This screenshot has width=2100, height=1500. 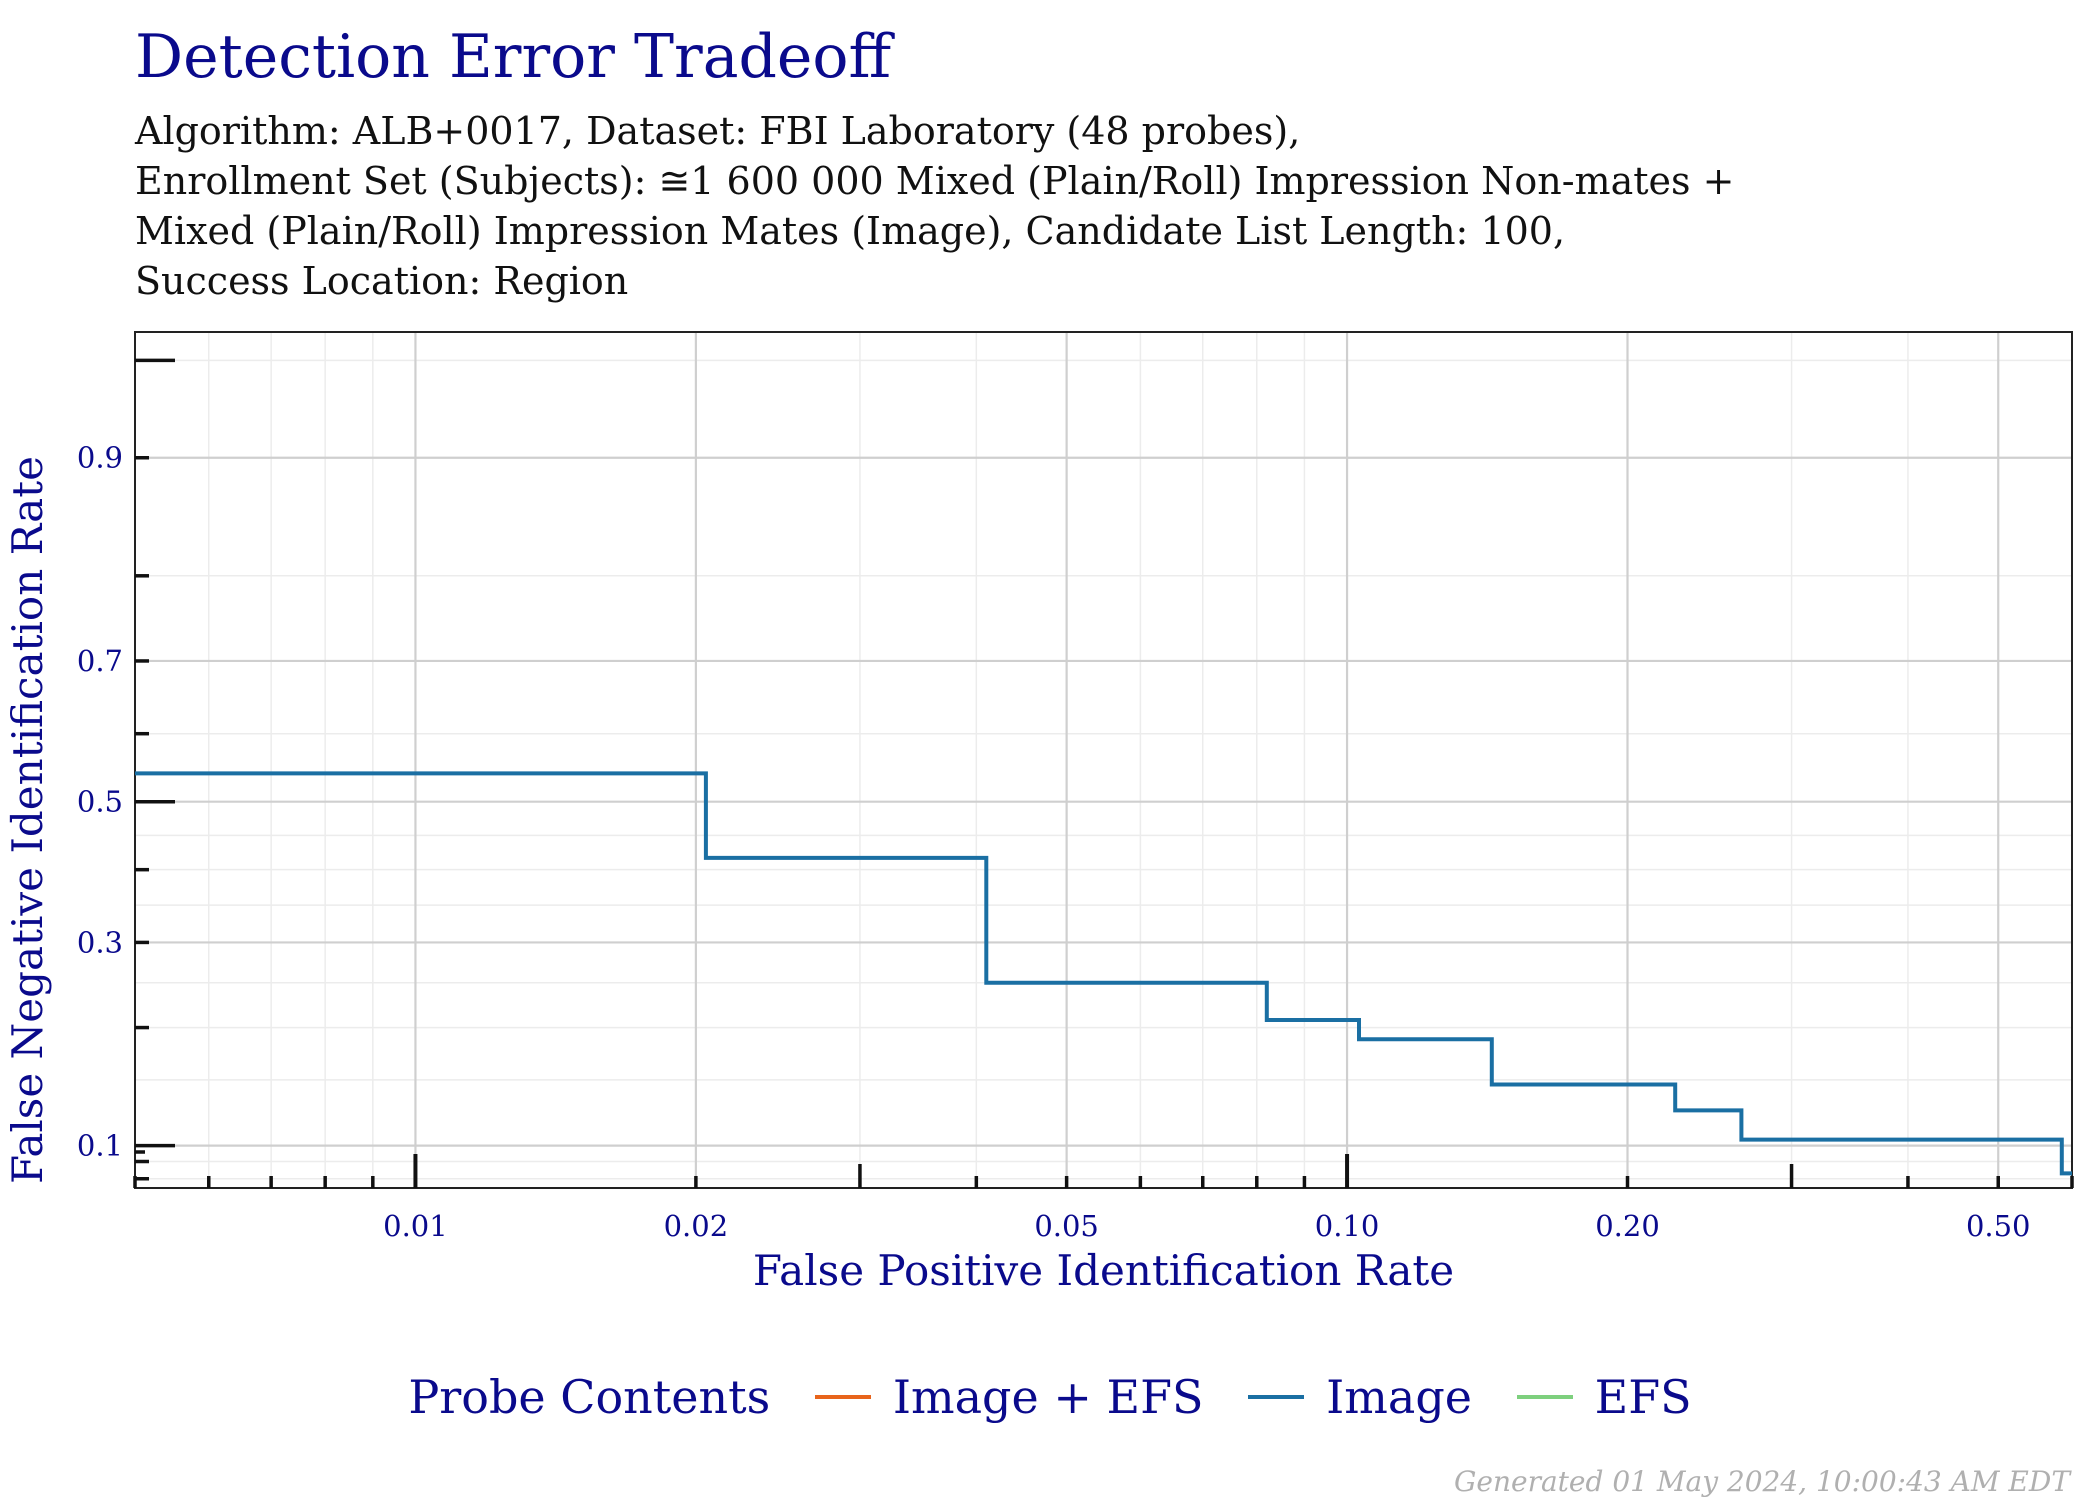 I want to click on x-tick-label: 0.10, so click(x=1347, y=1226).